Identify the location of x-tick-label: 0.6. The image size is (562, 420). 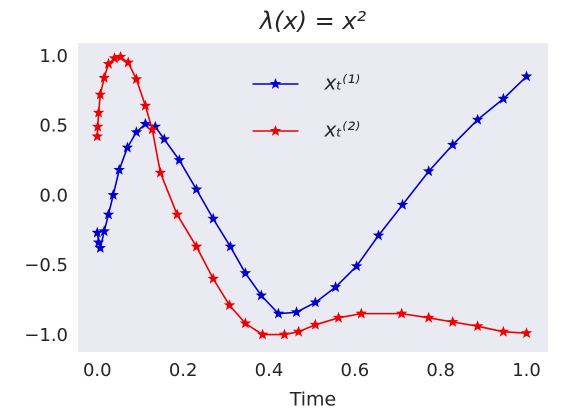
(355, 370).